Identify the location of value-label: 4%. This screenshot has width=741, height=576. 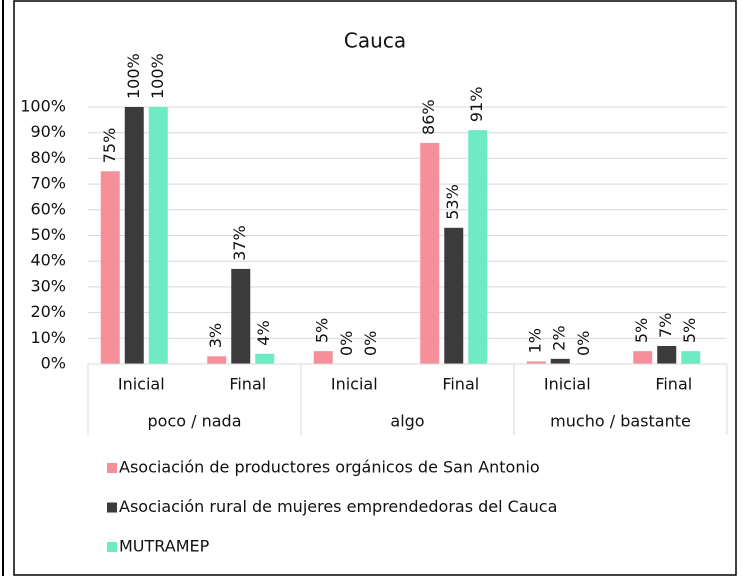
(263, 332).